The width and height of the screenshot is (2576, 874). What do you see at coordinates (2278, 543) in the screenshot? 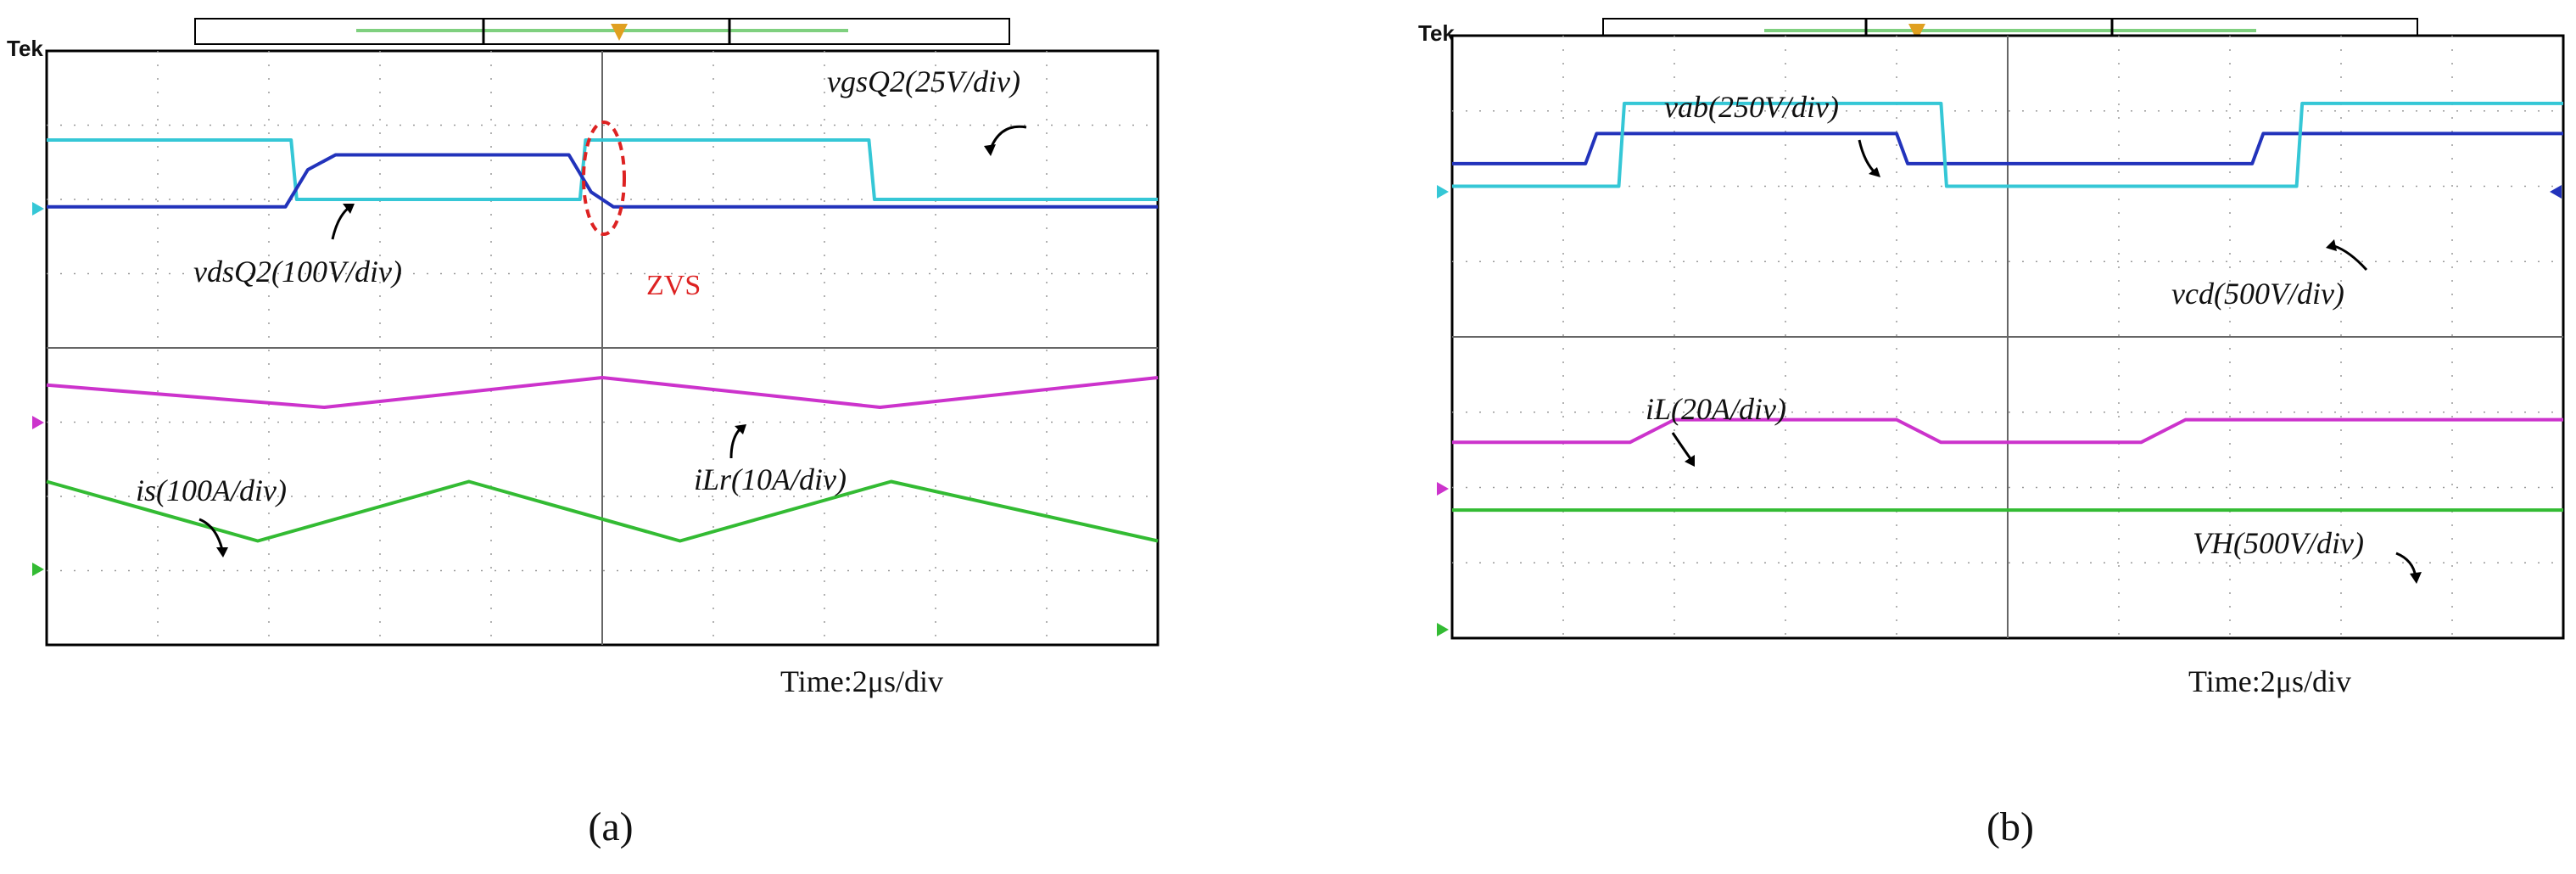
I see `label-VH-text: VH(500V/div)` at bounding box center [2278, 543].